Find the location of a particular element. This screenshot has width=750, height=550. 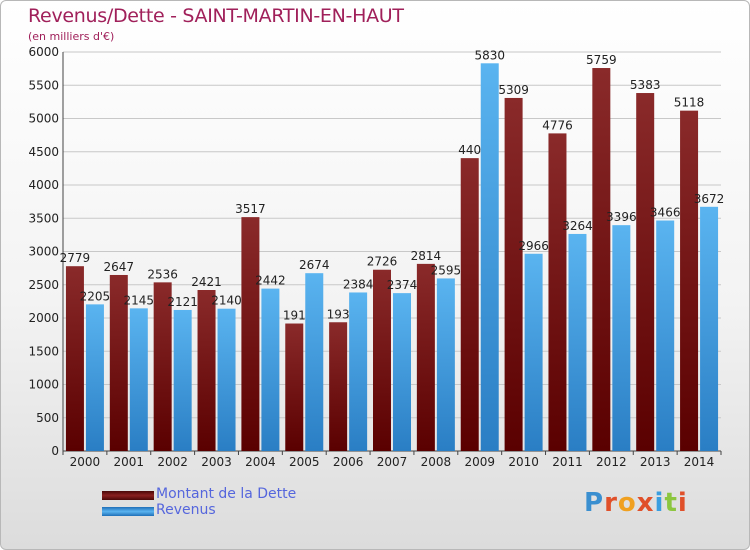

chart-title: Revenus/Dette - SAINT-MARTIN-EN-HAUT is located at coordinates (216, 16).